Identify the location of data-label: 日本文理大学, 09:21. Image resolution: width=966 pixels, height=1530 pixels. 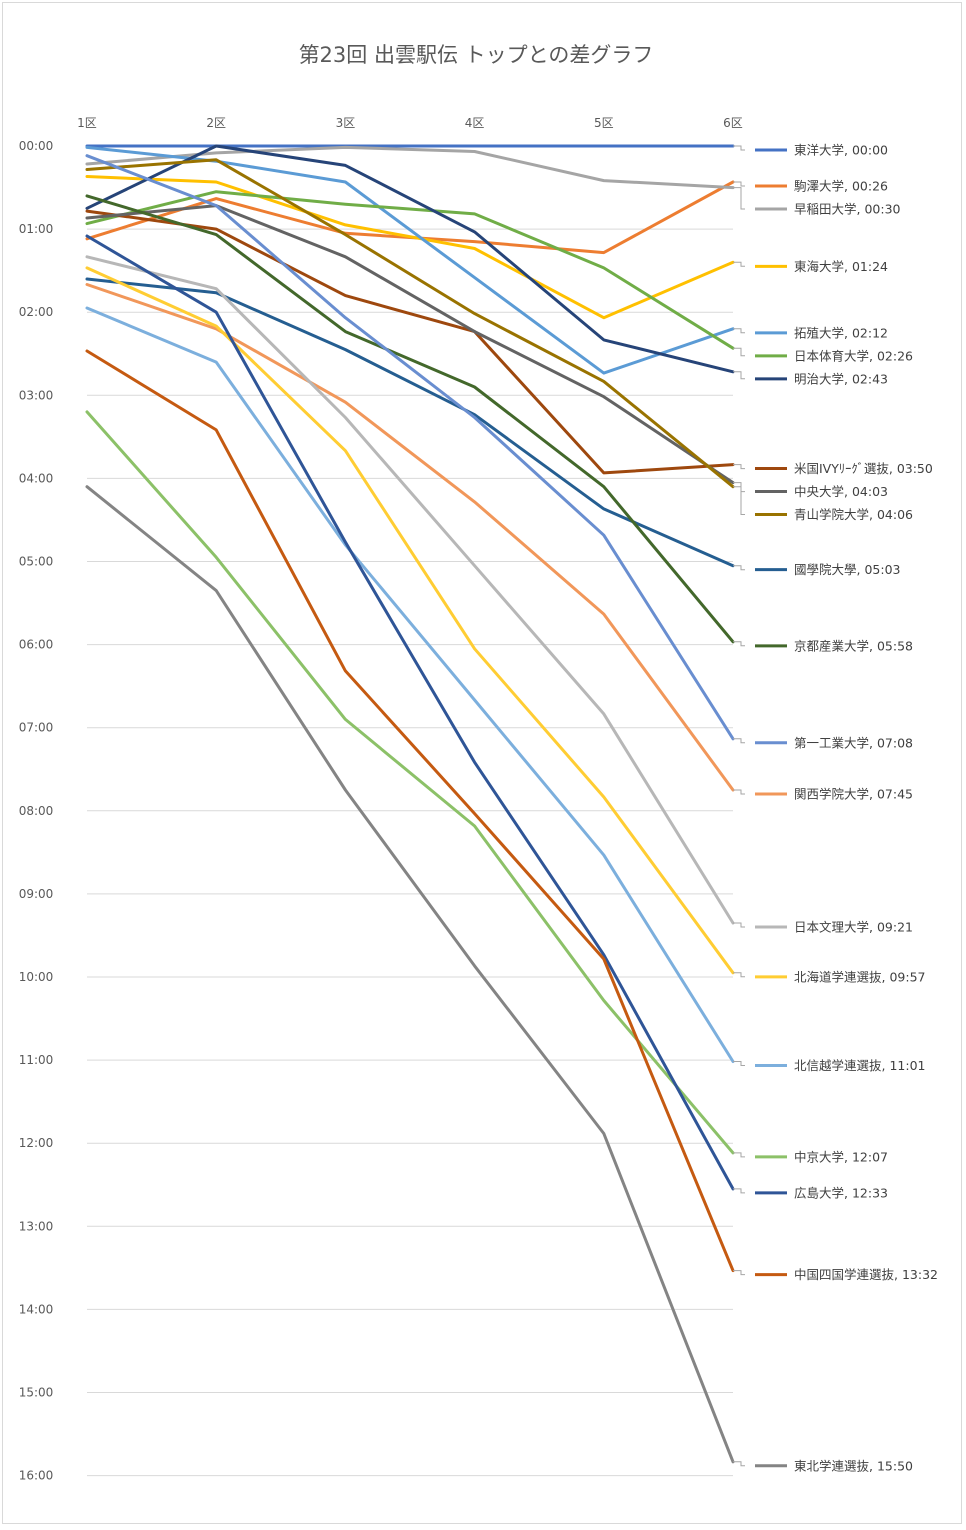
(853, 926).